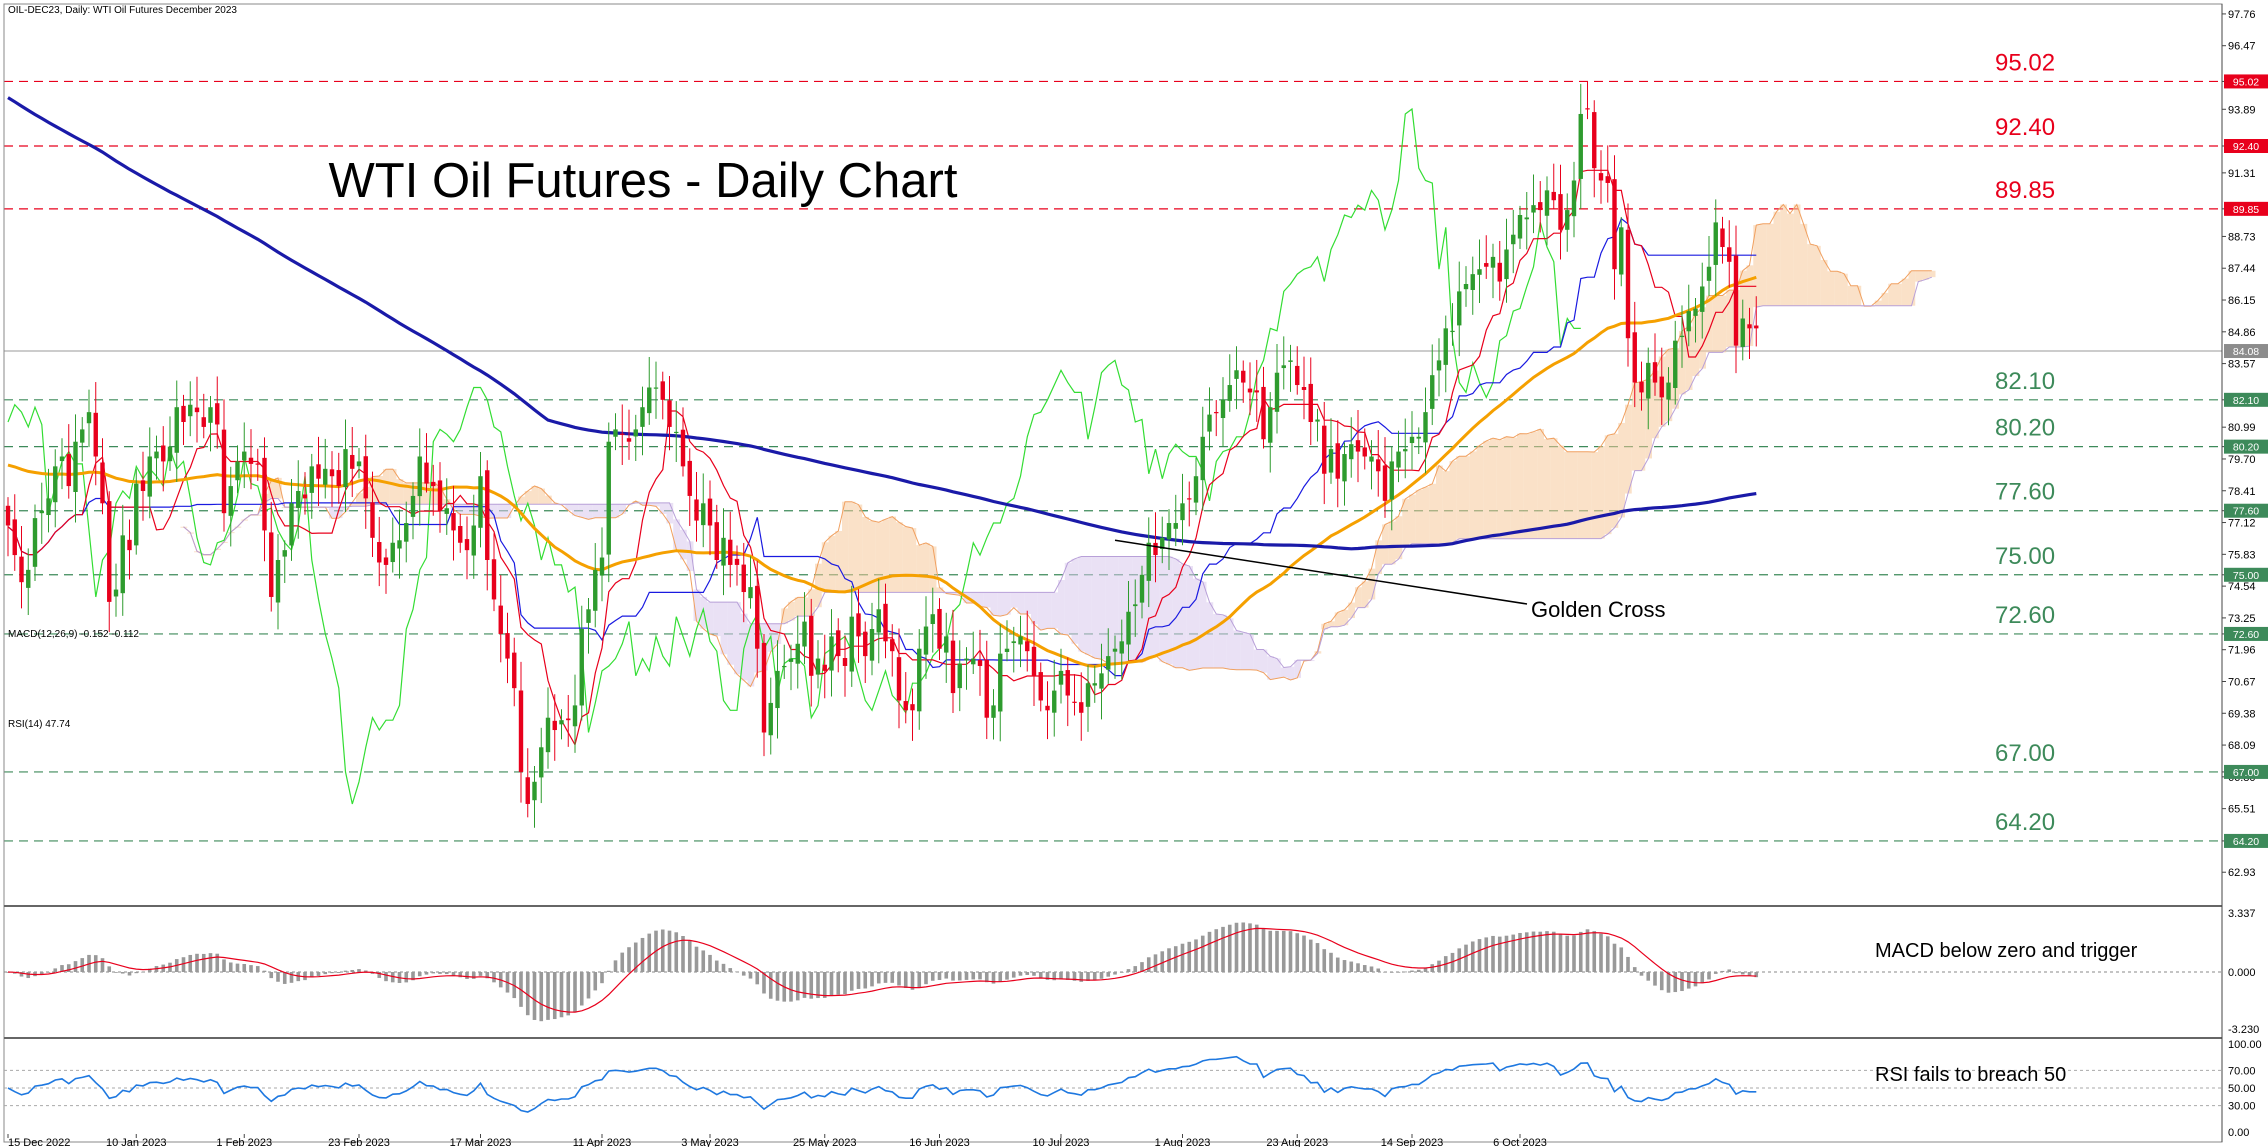  I want to click on level-price-tag-label: 80.20, so click(2246, 448).